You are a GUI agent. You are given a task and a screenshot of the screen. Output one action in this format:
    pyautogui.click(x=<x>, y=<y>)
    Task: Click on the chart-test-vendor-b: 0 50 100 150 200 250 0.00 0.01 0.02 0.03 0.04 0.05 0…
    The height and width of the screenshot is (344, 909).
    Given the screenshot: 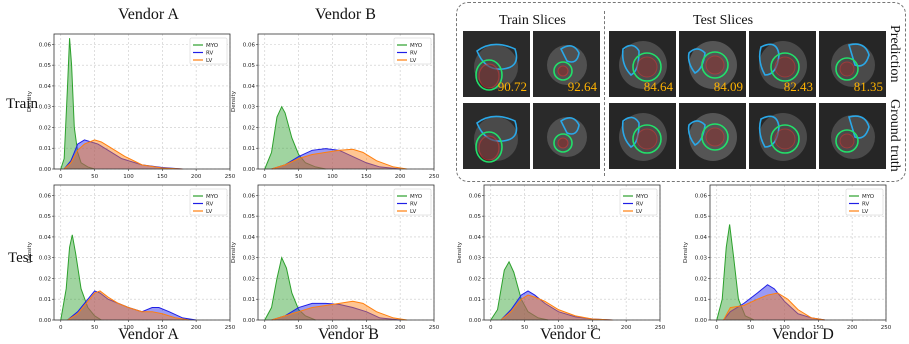 What is the action you would take?
    pyautogui.click(x=335, y=257)
    